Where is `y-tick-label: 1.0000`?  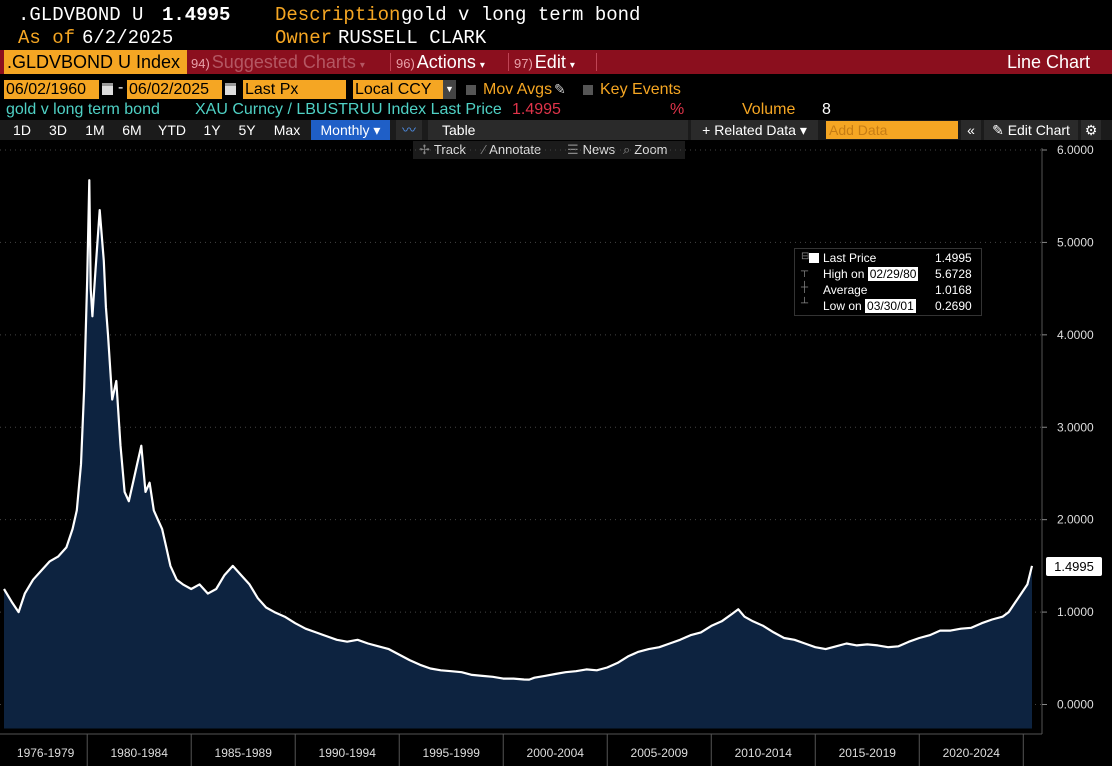 y-tick-label: 1.0000 is located at coordinates (1075, 612).